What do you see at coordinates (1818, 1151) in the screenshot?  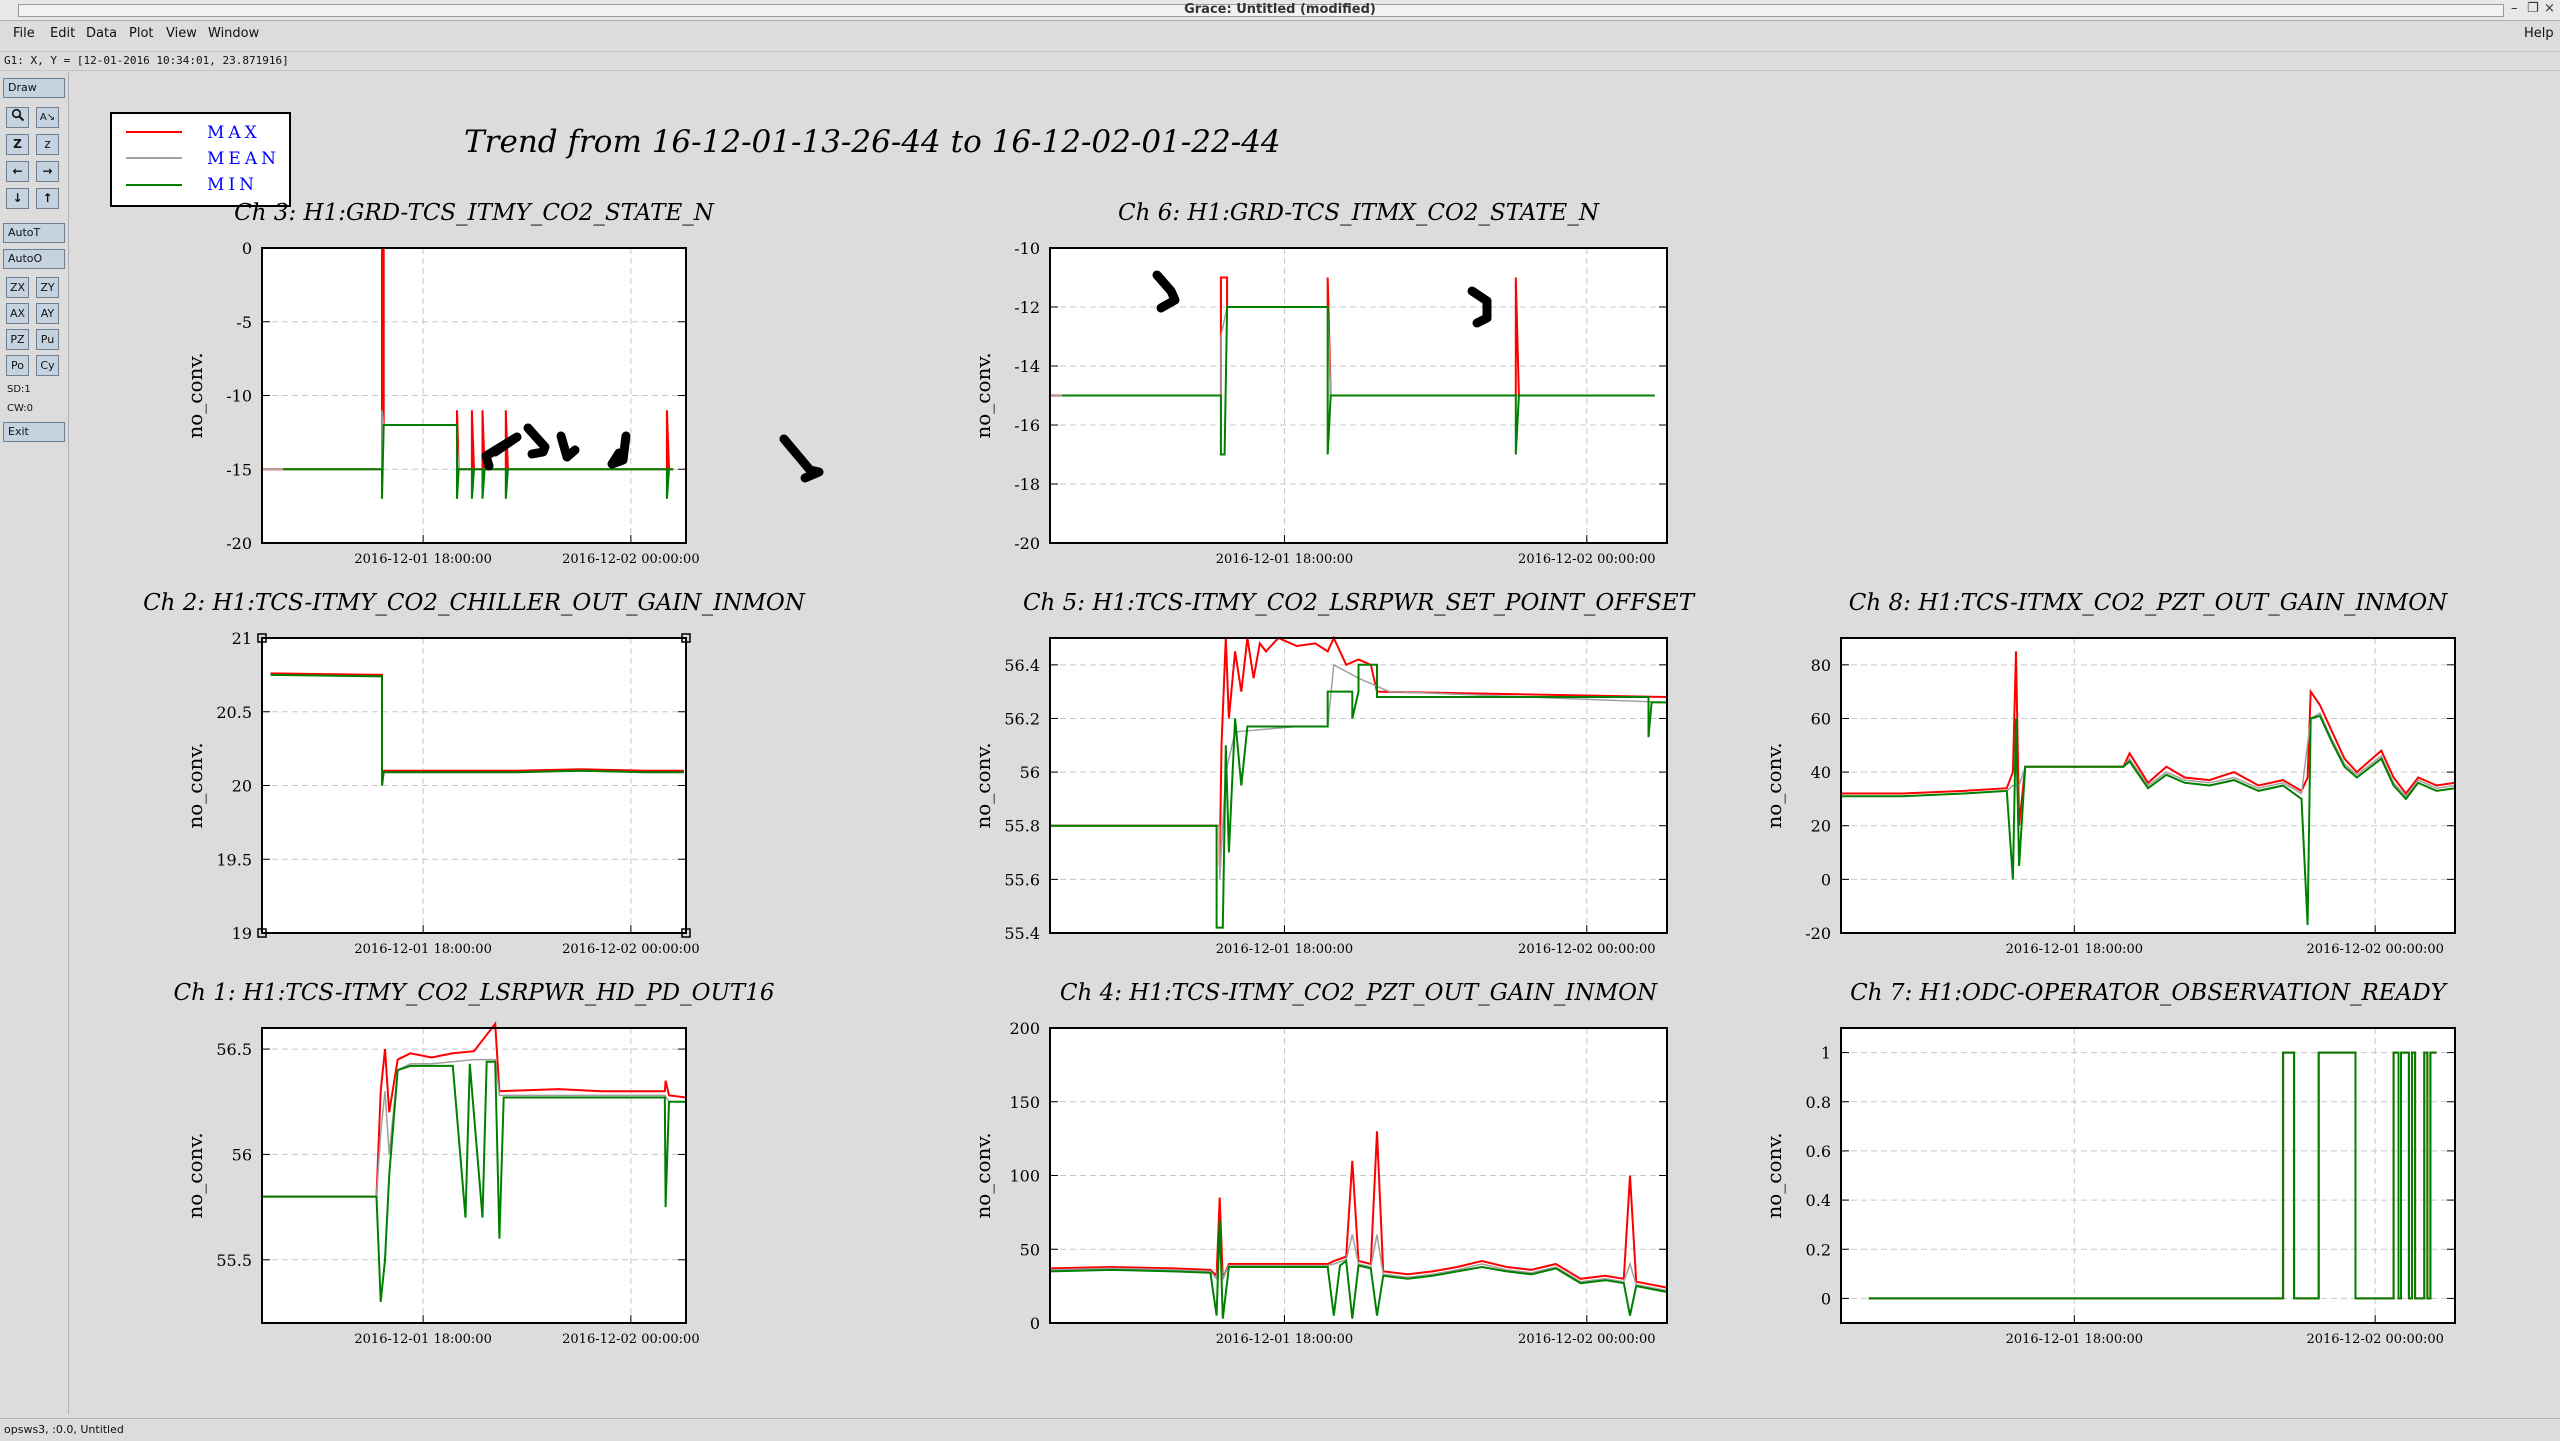 I see `y-tick-label: 0.6` at bounding box center [1818, 1151].